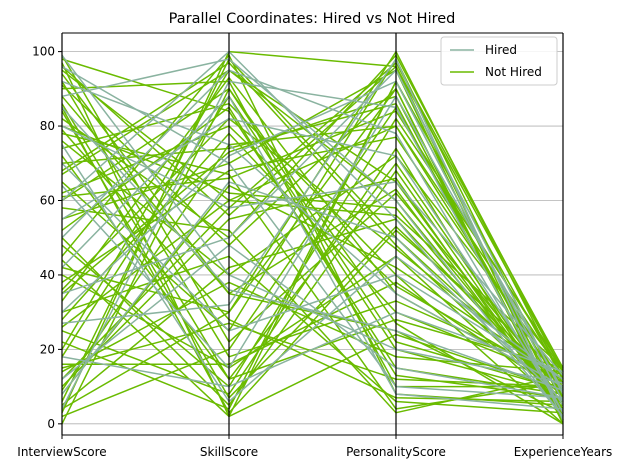 The width and height of the screenshot is (630, 470). I want to click on y-ticks: 0 20 40 60 80 100, so click(47, 238).